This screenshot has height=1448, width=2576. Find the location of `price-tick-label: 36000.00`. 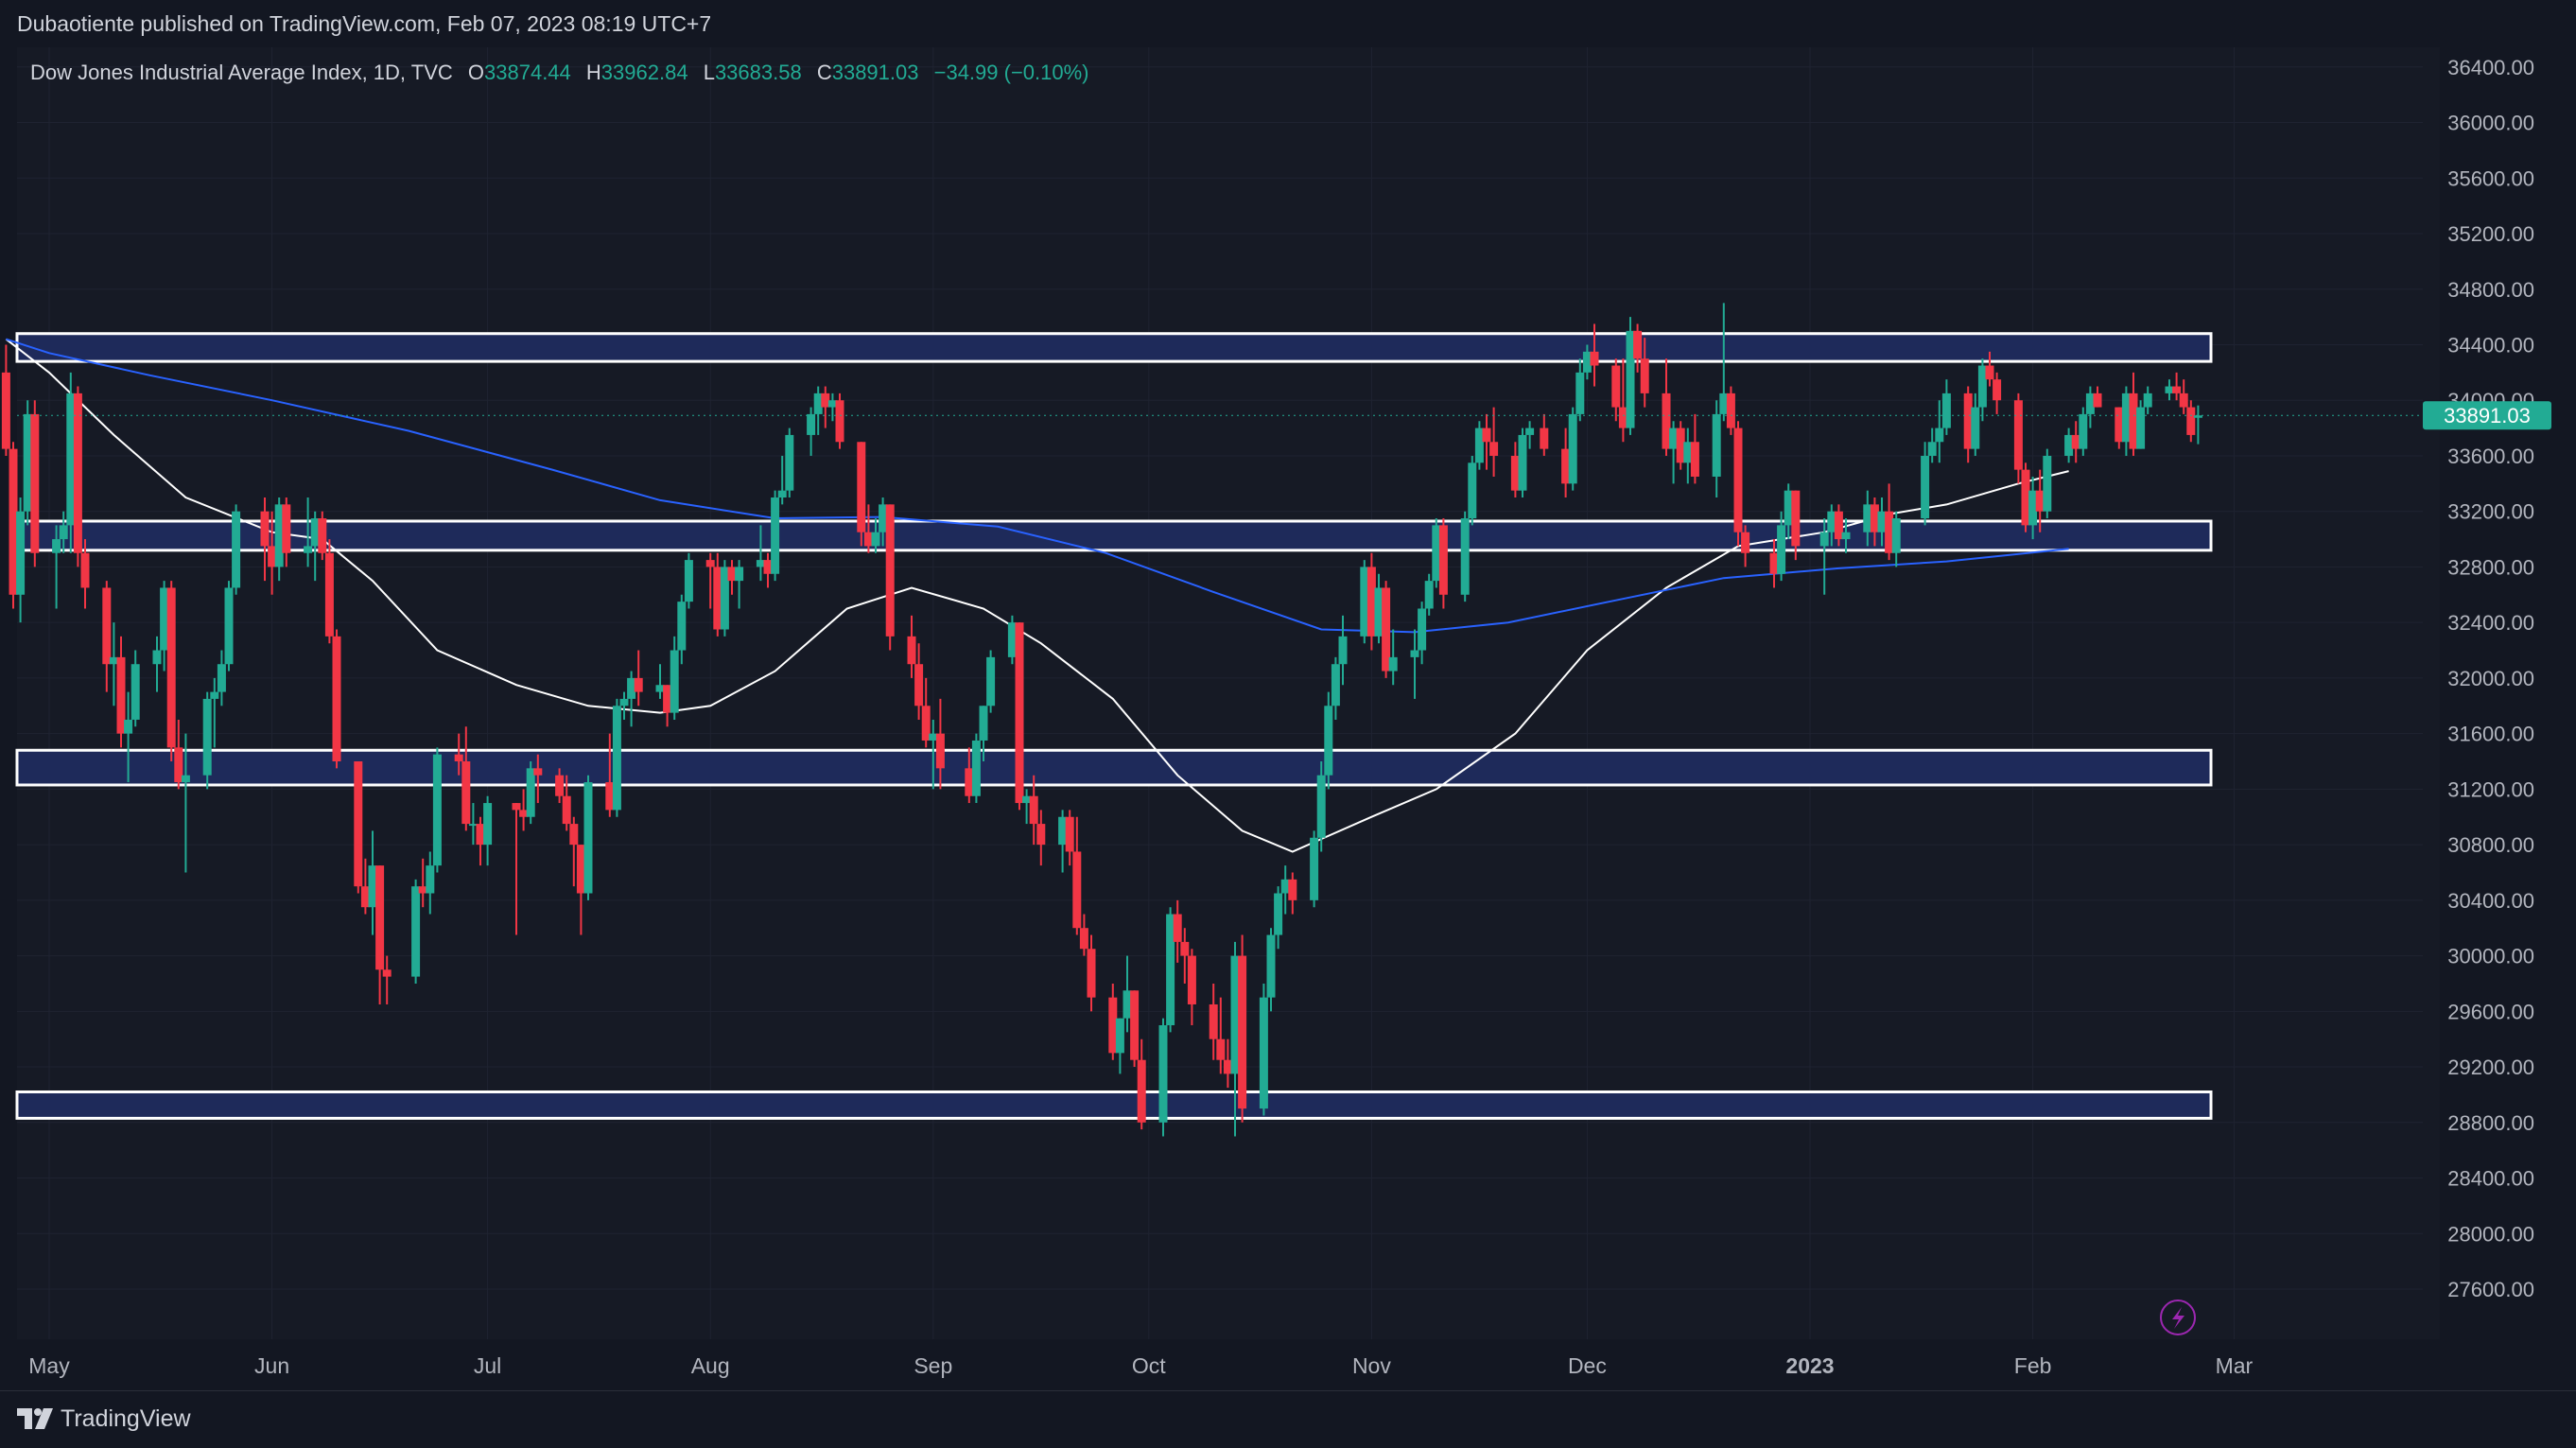

price-tick-label: 36000.00 is located at coordinates (2490, 124).